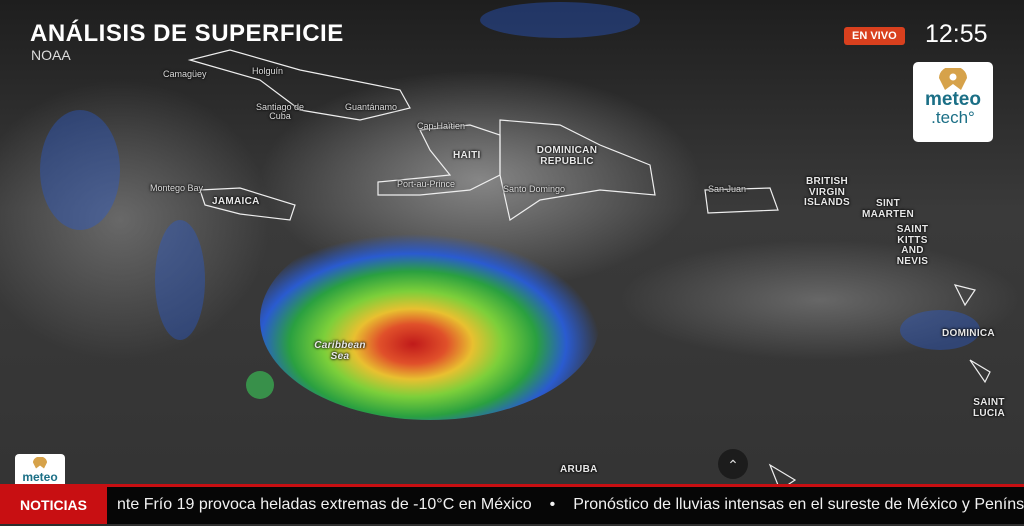  Describe the element at coordinates (177, 188) in the screenshot. I see `map-label-montego-bay: Montego Bay` at that location.